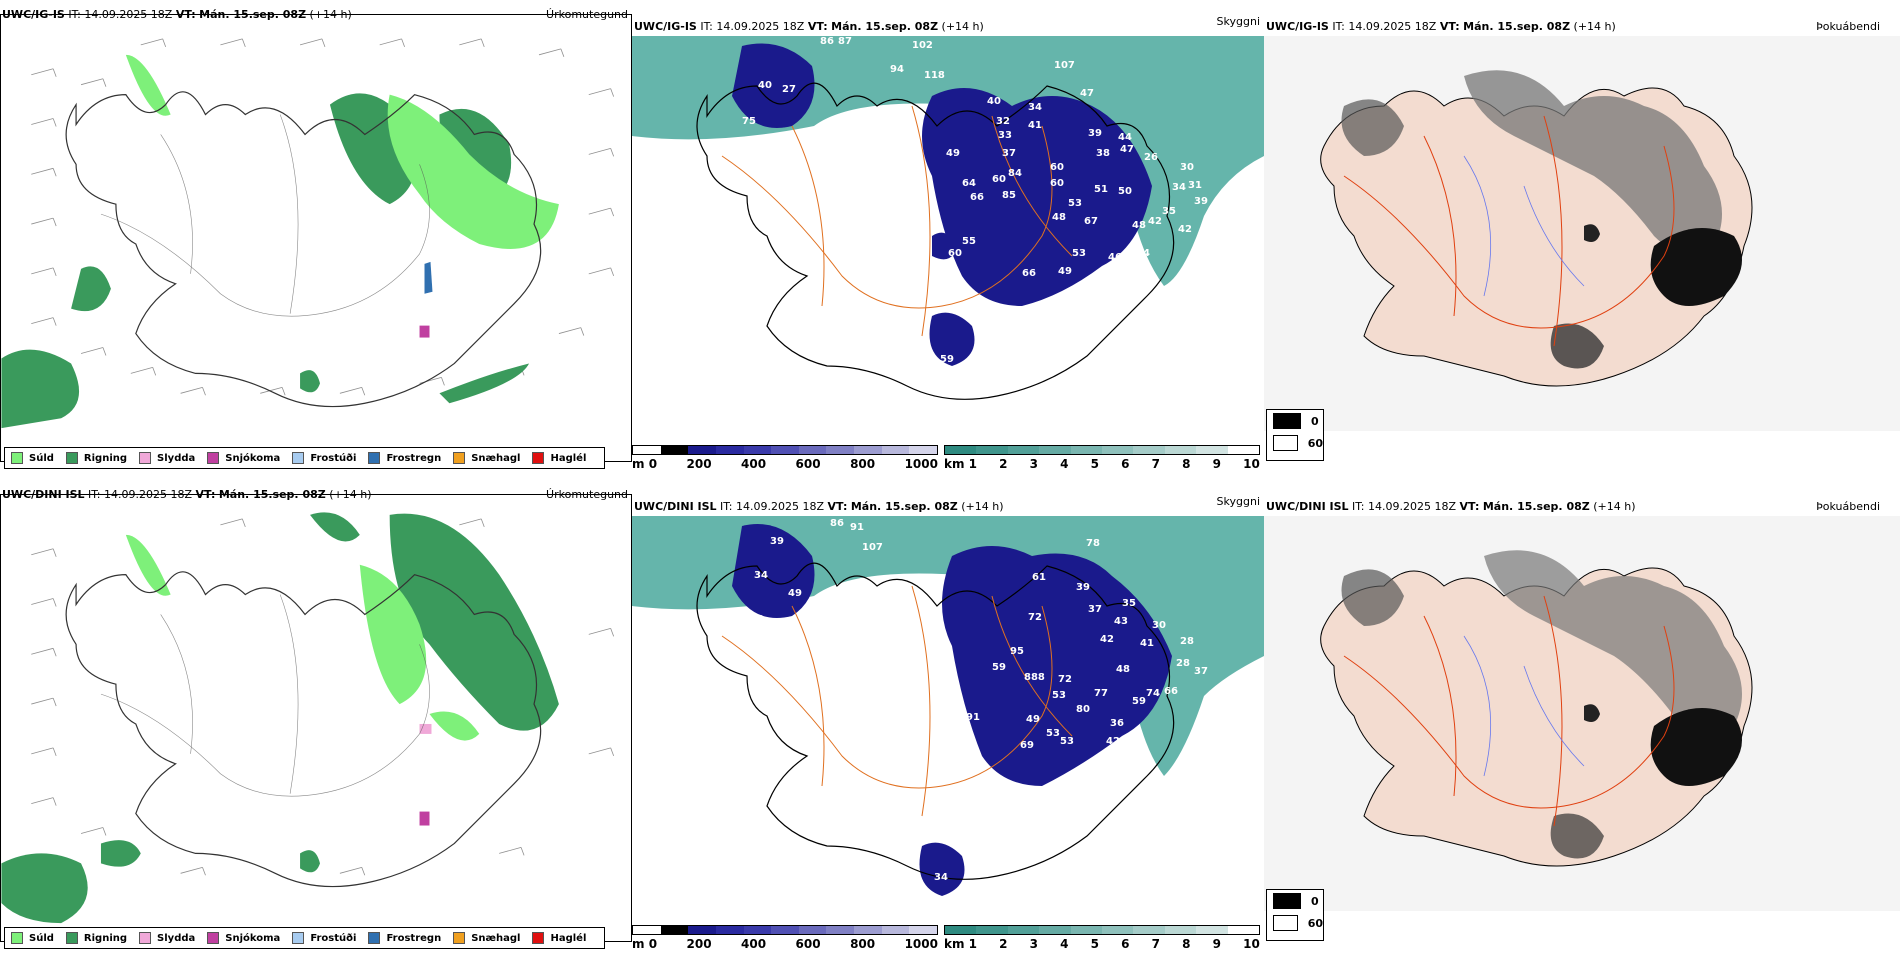 This screenshot has height=955, width=1900. What do you see at coordinates (1614, 506) in the screenshot?
I see `lead-time: (+14 h)` at bounding box center [1614, 506].